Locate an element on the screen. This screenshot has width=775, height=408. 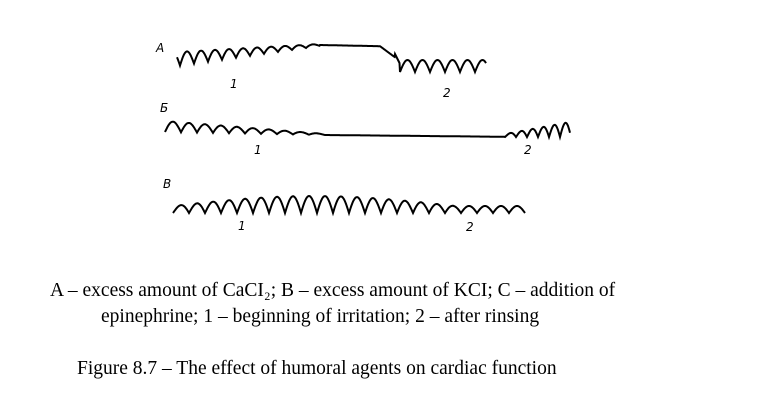
trace-b is located at coordinates (367, 130).